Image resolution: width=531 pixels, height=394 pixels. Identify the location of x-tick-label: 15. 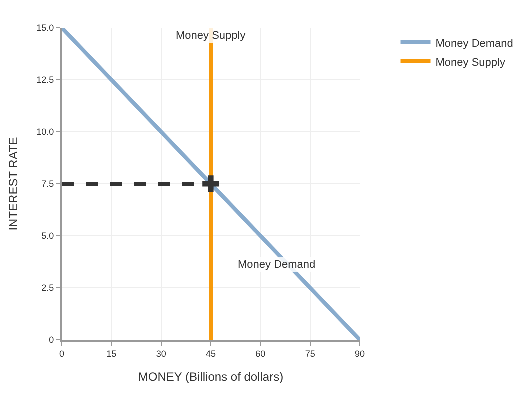
(111, 353).